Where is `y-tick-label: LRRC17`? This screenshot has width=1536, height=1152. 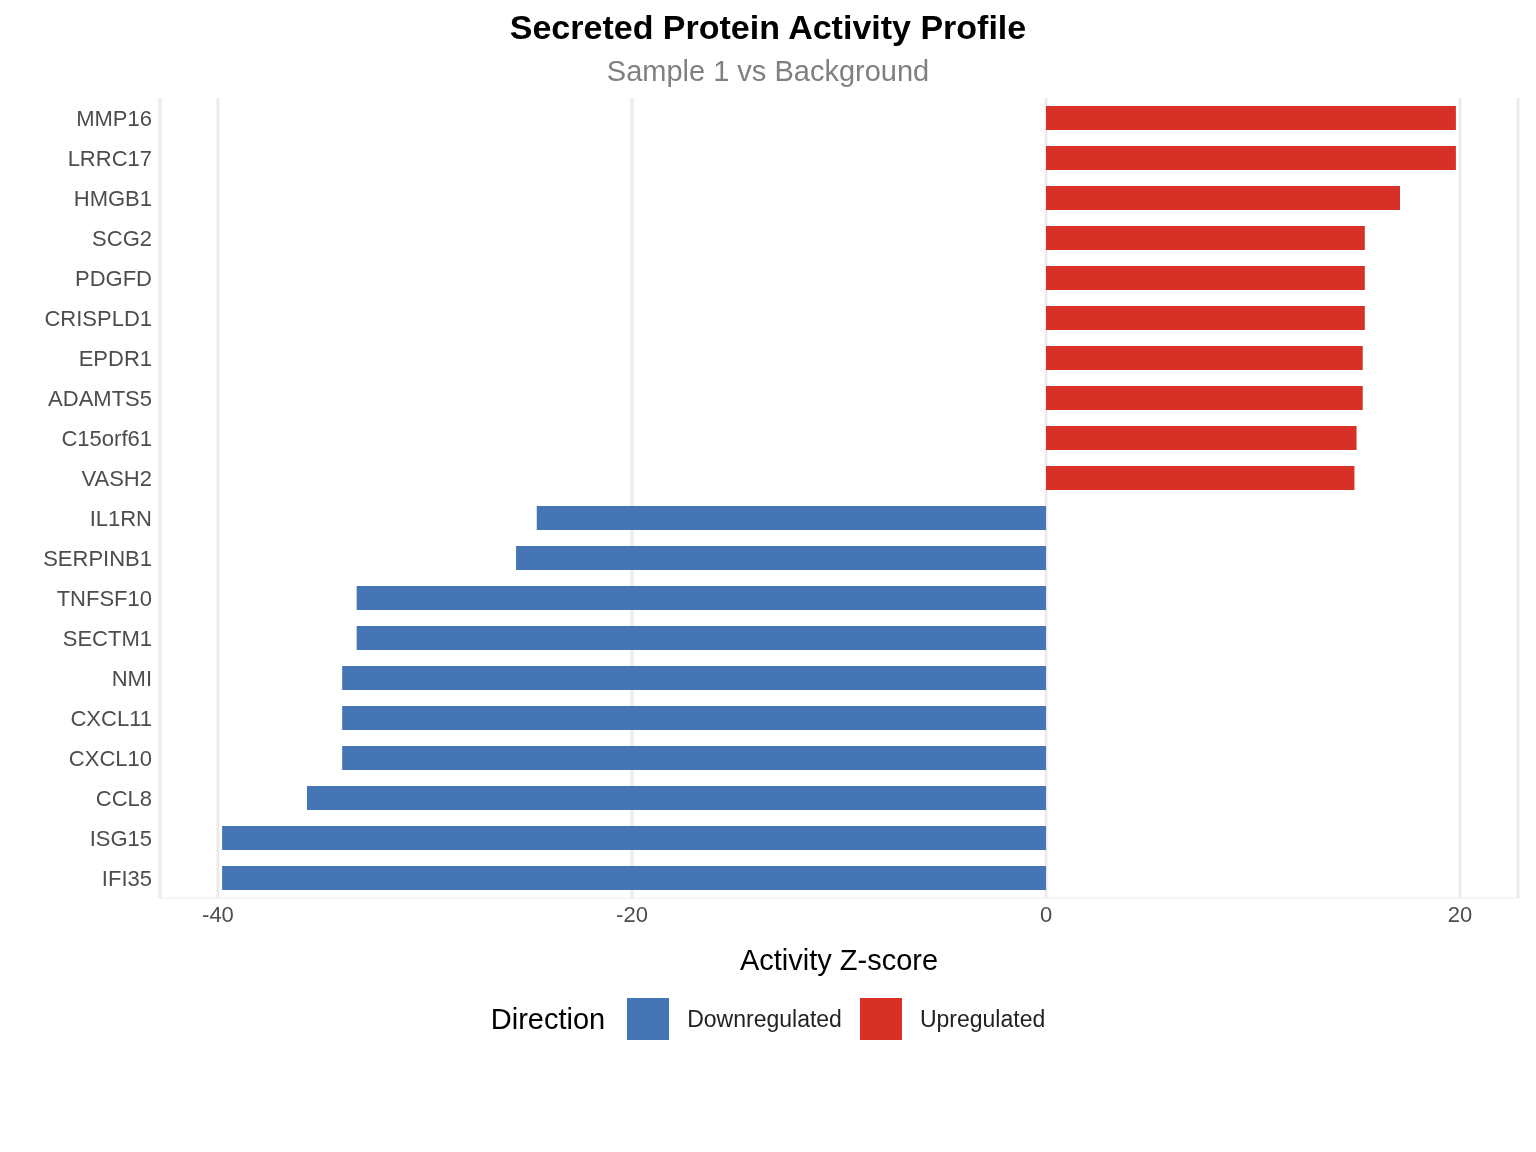 y-tick-label: LRRC17 is located at coordinates (109, 158).